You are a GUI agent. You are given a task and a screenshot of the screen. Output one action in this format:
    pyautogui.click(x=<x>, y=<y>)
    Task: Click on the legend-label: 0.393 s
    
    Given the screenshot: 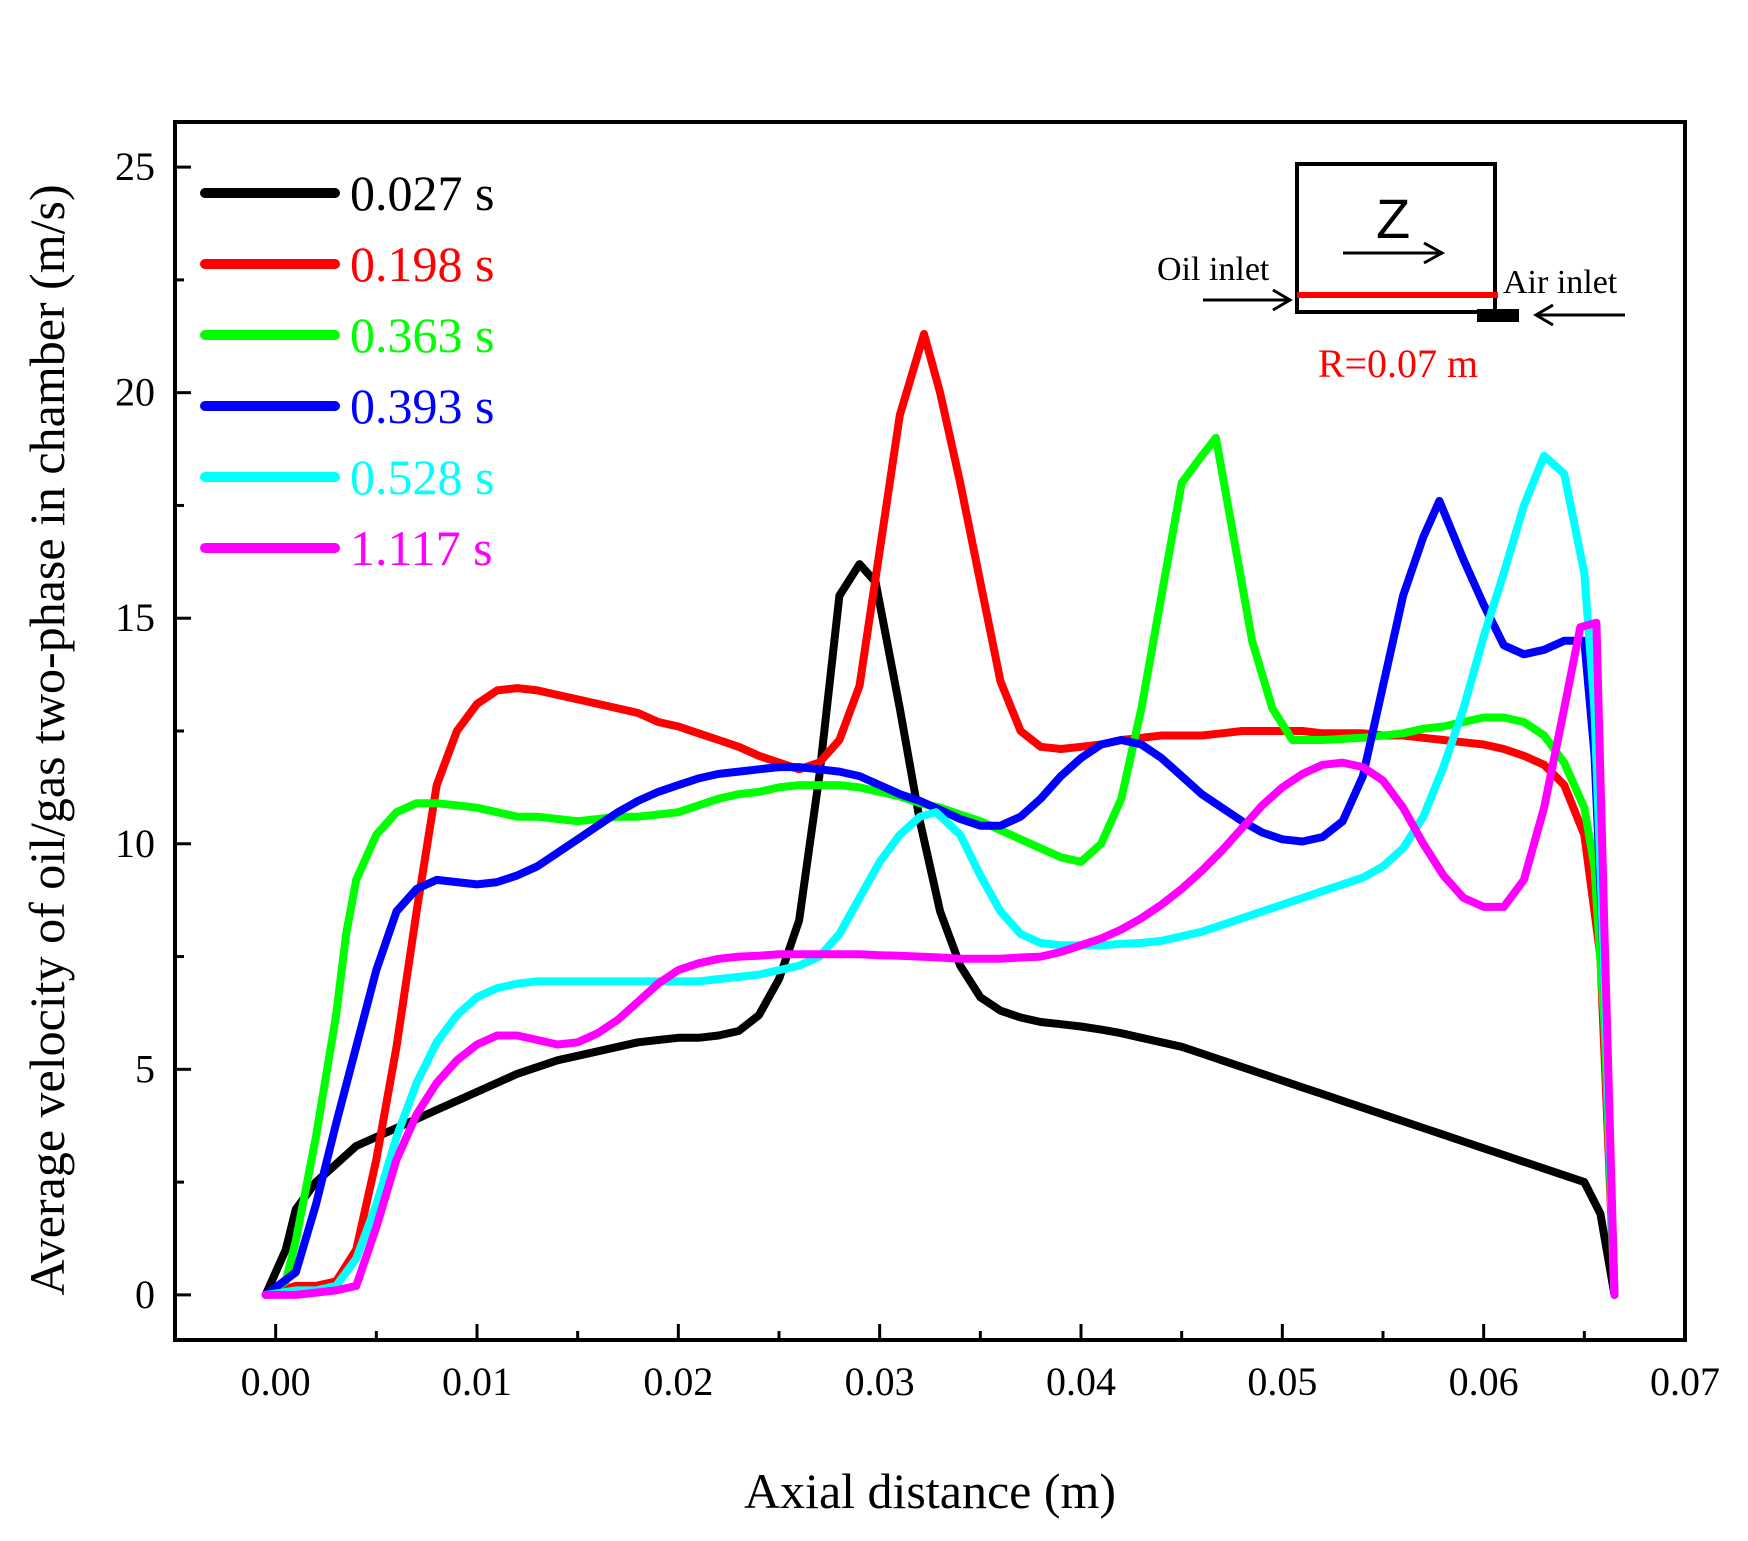 What is the action you would take?
    pyautogui.click(x=422, y=406)
    